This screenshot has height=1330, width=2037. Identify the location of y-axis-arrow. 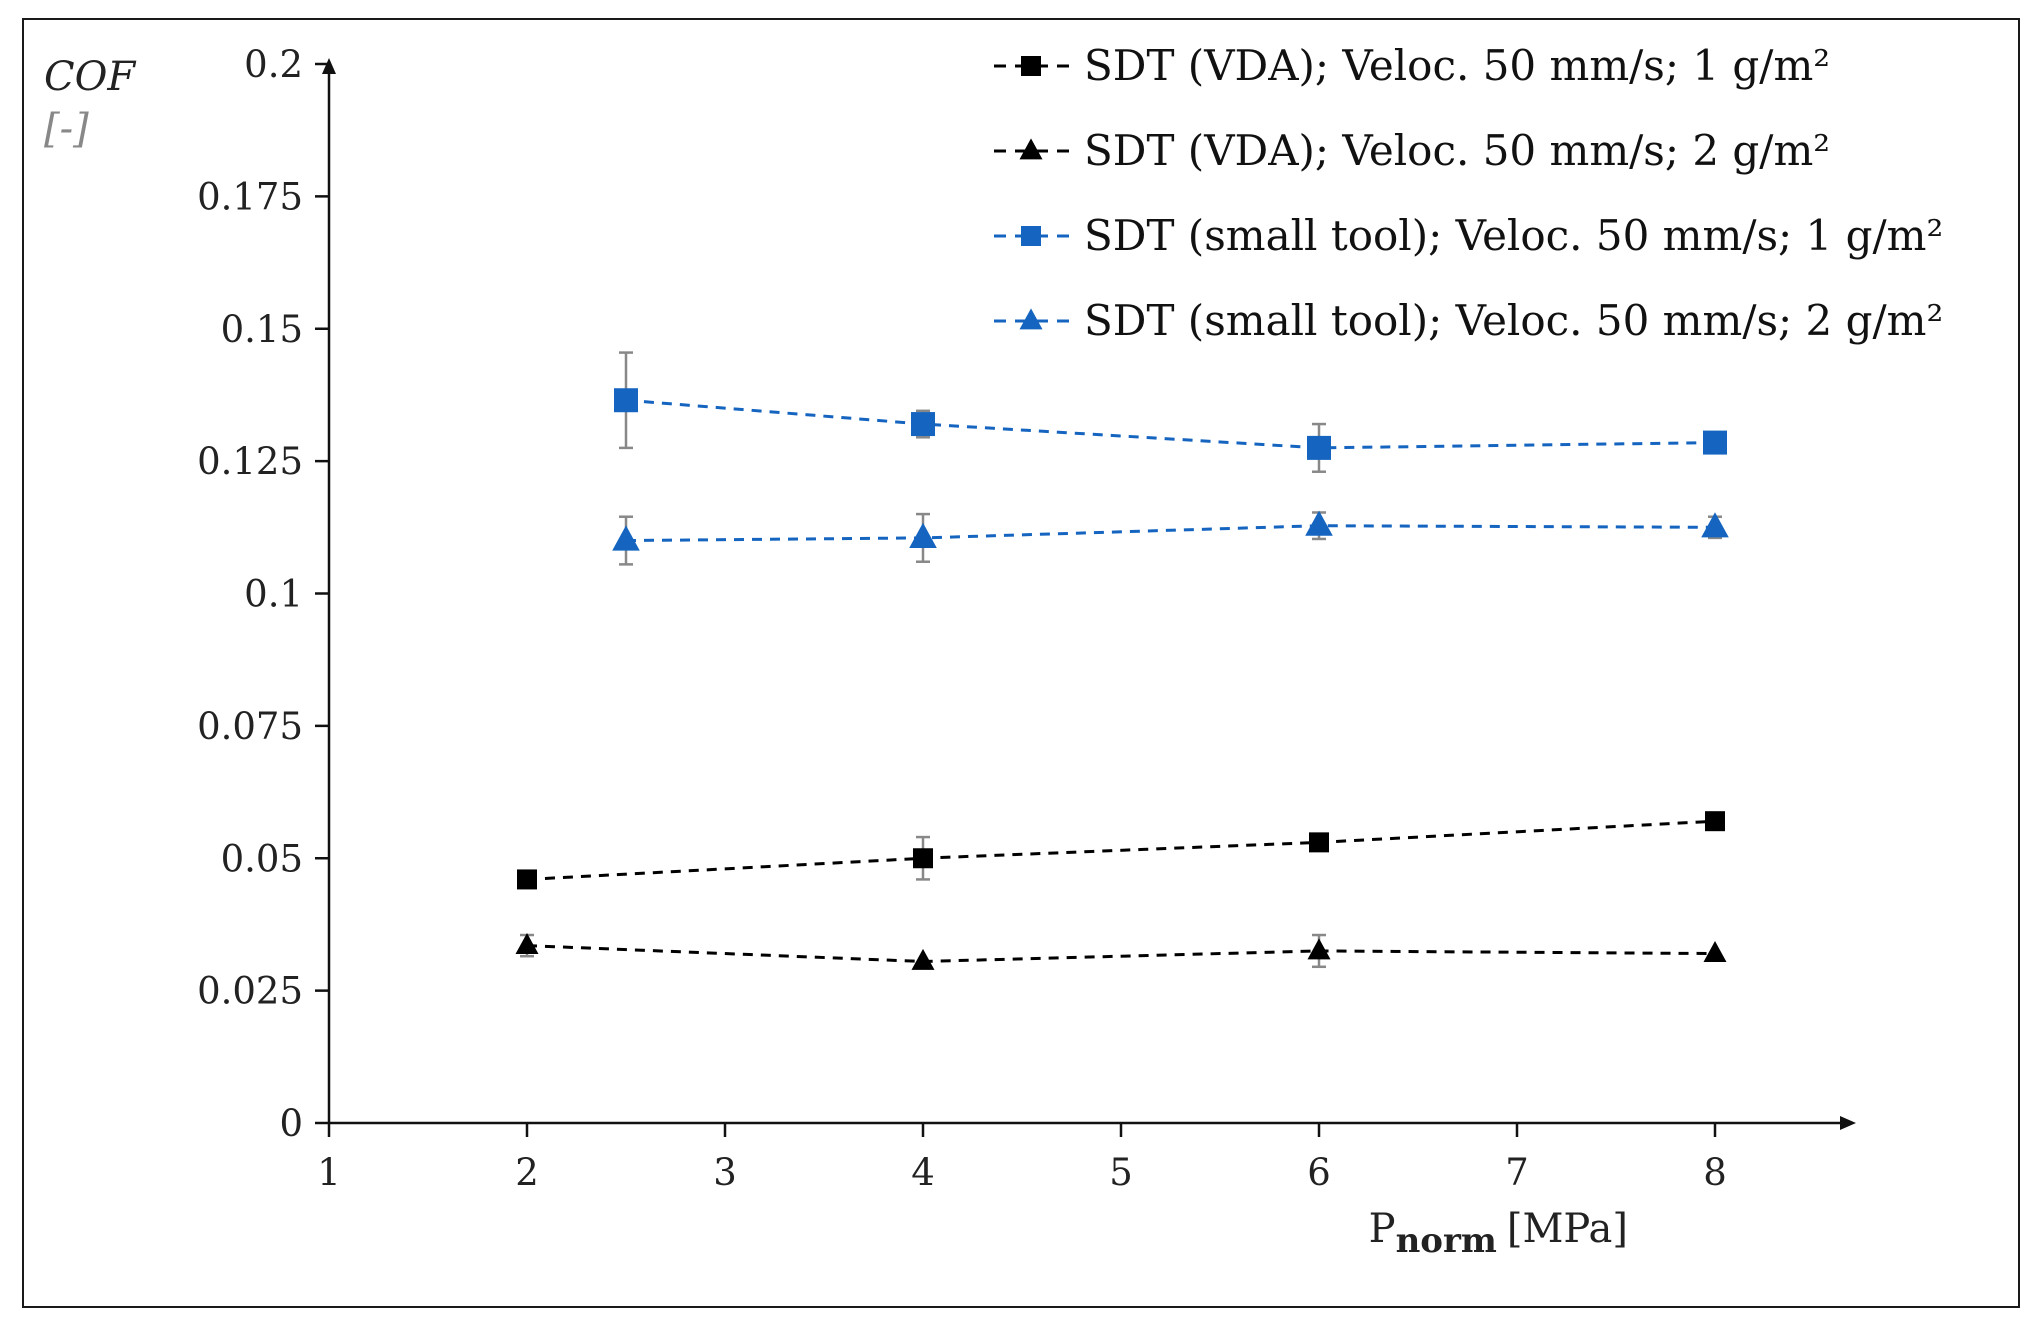
(329, 66).